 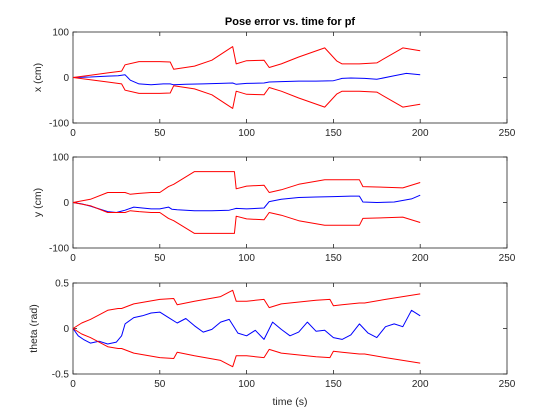 What do you see at coordinates (290, 22) in the screenshot?
I see `chart-title: Pose error vs. time for pf` at bounding box center [290, 22].